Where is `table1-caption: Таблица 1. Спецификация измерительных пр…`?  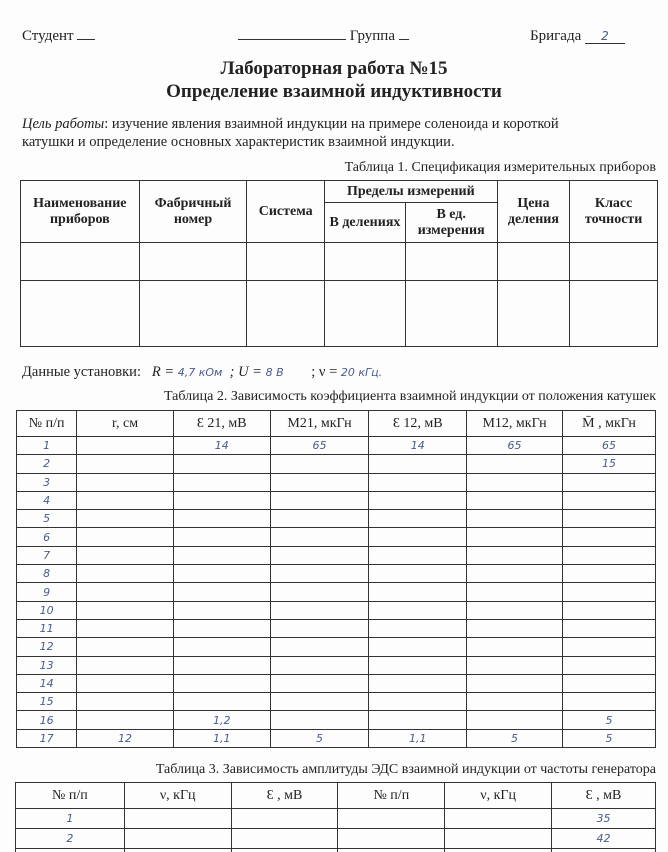
table1-caption: Таблица 1. Спецификация измерительных пр… is located at coordinates (500, 167).